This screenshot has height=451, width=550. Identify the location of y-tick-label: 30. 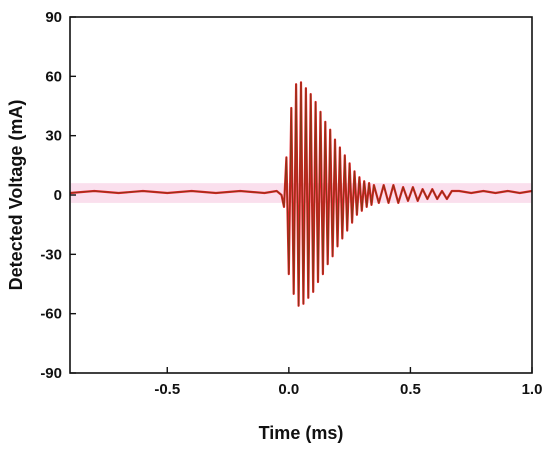
(53, 136).